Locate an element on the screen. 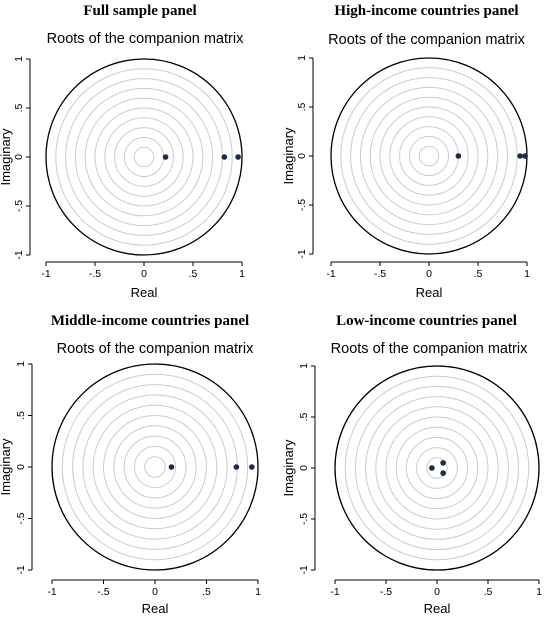  panel-title: Middle-income countries panel is located at coordinates (150, 321).